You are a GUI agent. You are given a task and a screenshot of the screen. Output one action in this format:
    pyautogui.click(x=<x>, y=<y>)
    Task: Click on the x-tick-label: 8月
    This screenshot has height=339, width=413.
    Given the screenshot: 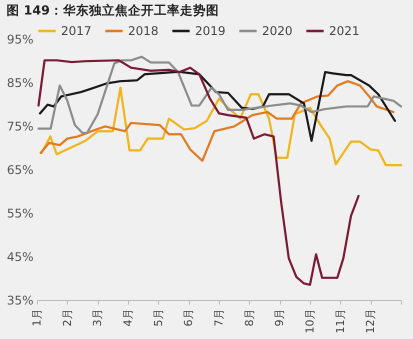 What is the action you would take?
    pyautogui.click(x=249, y=317)
    